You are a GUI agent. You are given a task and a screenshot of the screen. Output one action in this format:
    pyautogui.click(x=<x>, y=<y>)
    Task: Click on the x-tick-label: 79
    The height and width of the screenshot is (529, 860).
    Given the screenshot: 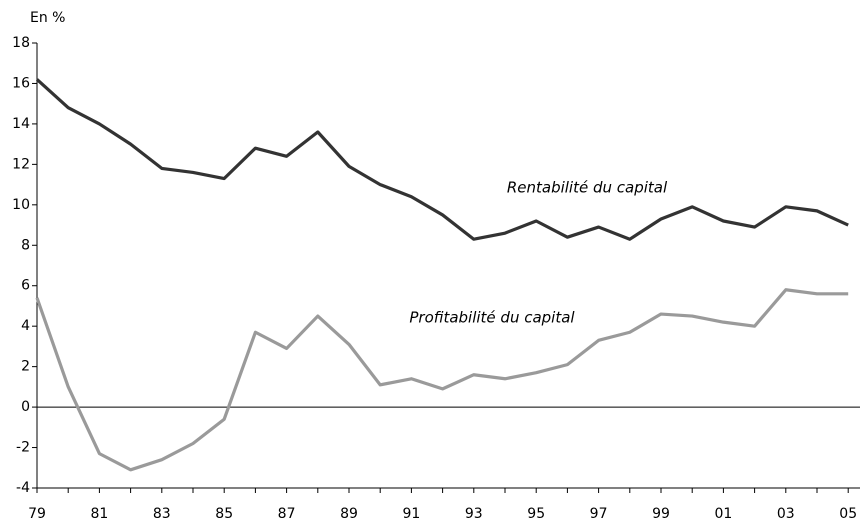 What is the action you would take?
    pyautogui.click(x=37, y=514)
    